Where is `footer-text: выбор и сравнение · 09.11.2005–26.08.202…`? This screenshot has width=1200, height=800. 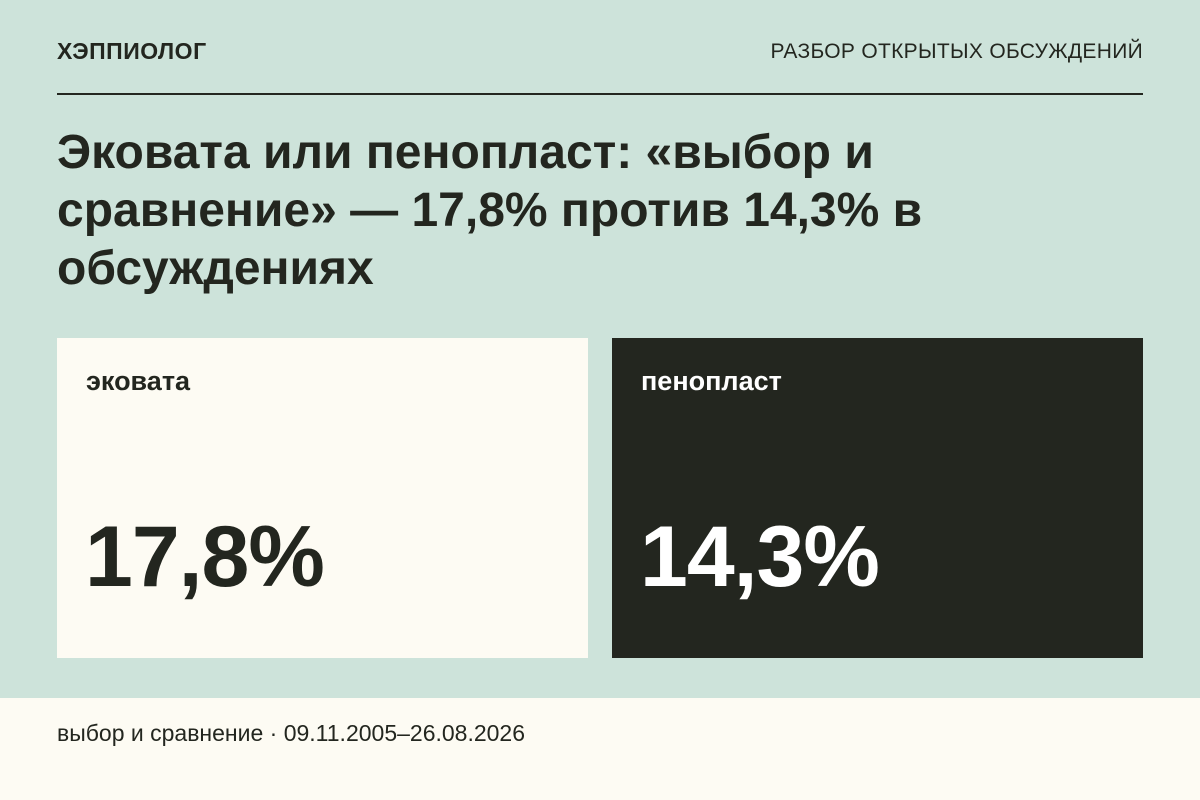
footer-text: выбор и сравнение · 09.11.2005–26.08.202… is located at coordinates (291, 733).